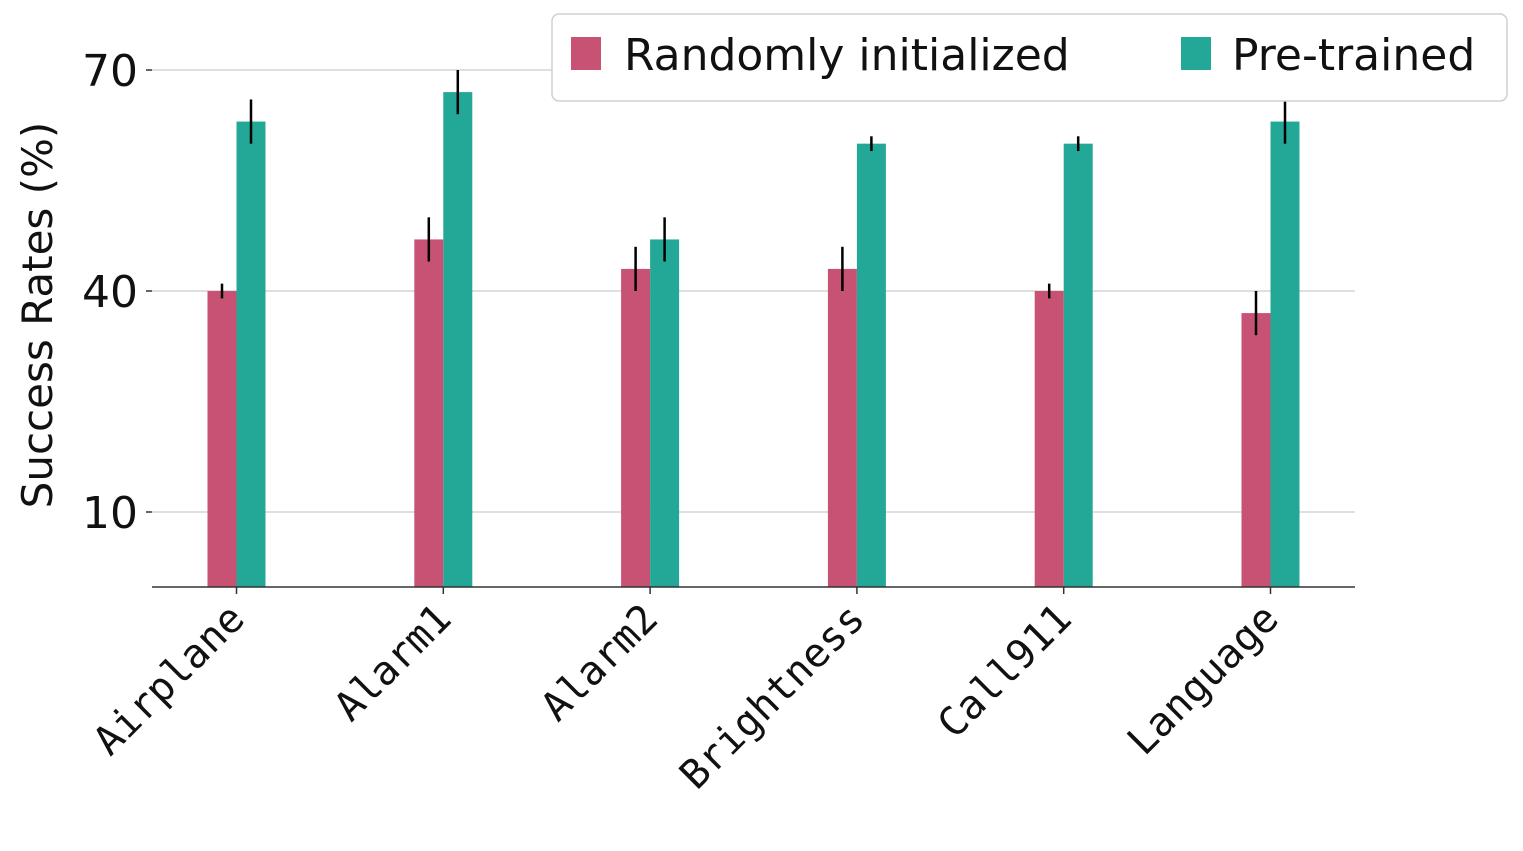 This screenshot has width=1523, height=851. Describe the element at coordinates (772, 697) in the screenshot. I see `x-tick-label-brightness: Brightness` at that location.